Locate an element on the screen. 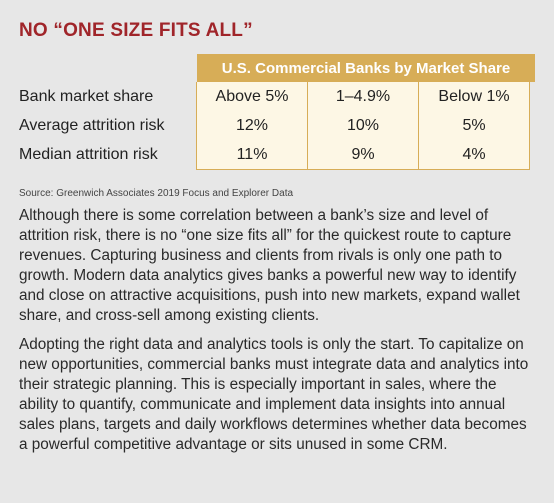 This screenshot has height=503, width=554. table-row: Median attrition risk 11% 9% 4% is located at coordinates (277, 155).